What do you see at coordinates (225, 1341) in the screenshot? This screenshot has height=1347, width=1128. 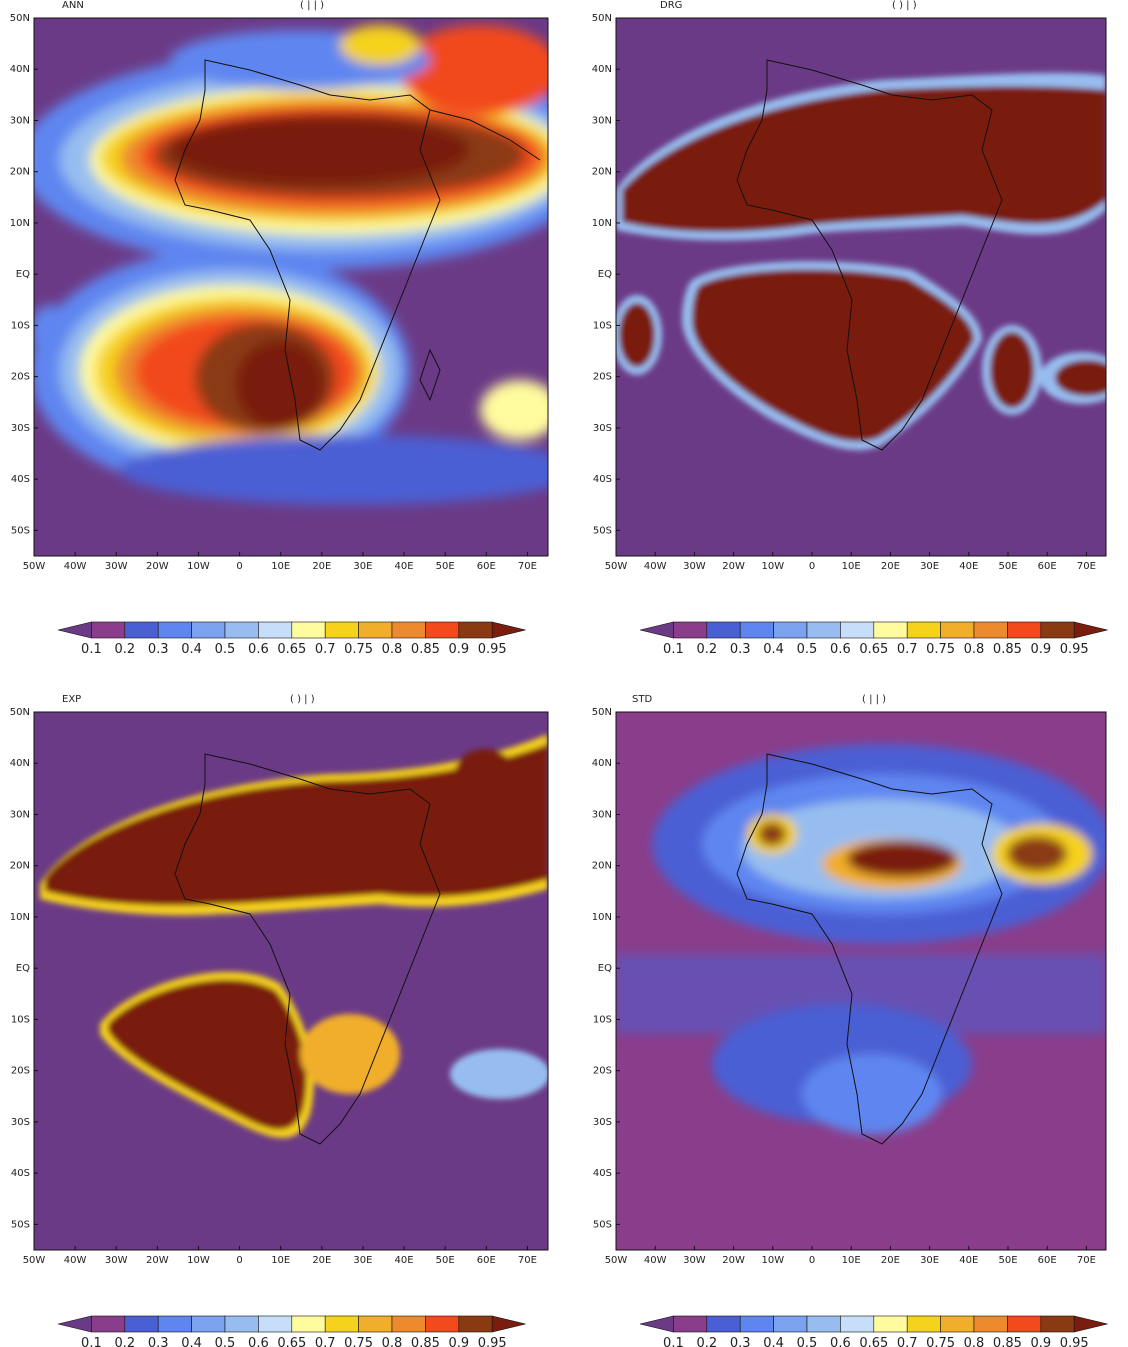 I see `colorbar-label: 0.5` at bounding box center [225, 1341].